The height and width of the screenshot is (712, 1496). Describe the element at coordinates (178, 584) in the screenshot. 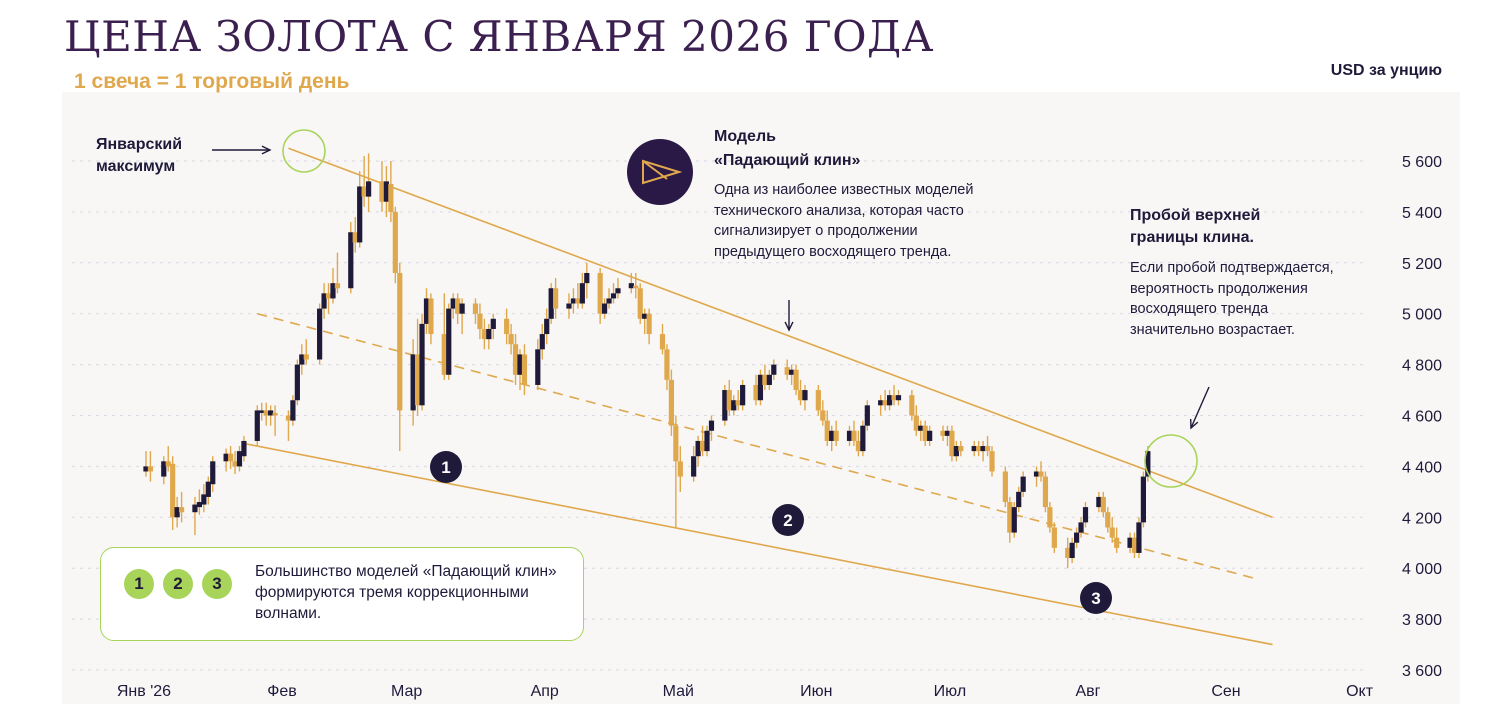

I see `legend-dot-2: 2` at that location.